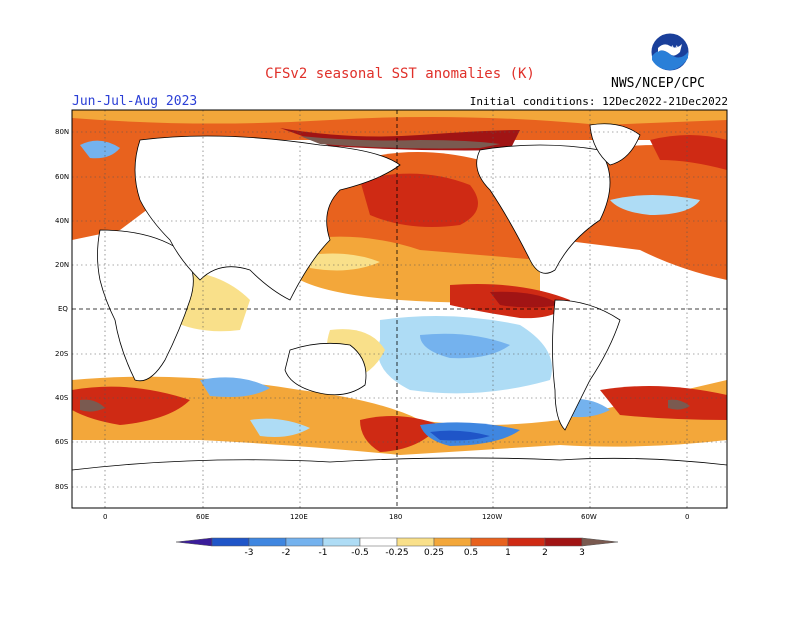 This screenshot has height=618, width=800. I want to click on colorbar-label: -2, so click(286, 553).